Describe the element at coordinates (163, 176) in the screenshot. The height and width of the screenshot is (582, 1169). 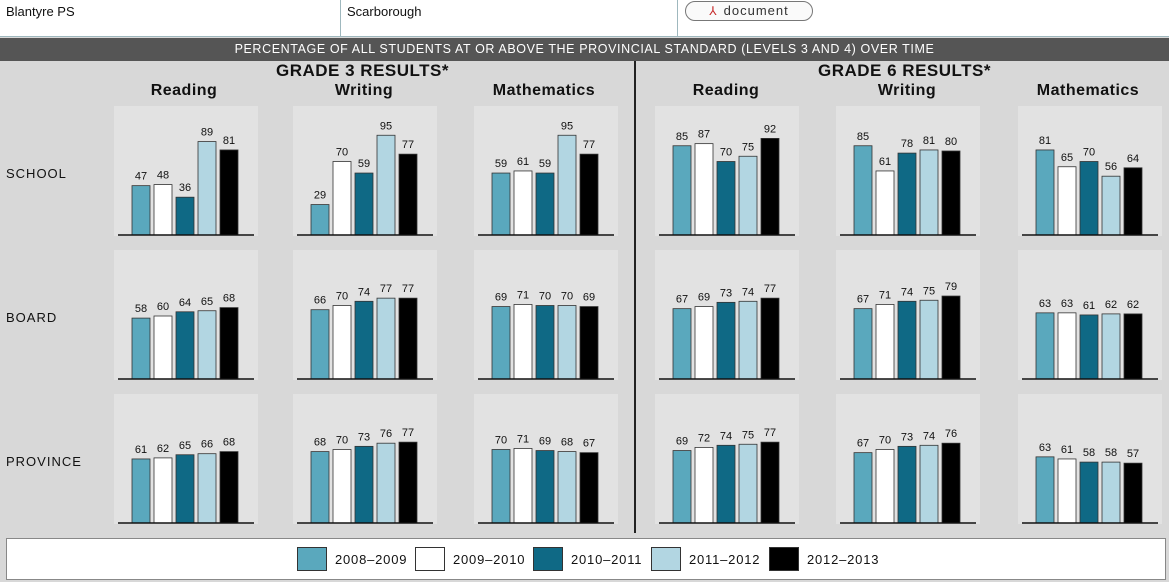
I see `data-label: 48` at that location.